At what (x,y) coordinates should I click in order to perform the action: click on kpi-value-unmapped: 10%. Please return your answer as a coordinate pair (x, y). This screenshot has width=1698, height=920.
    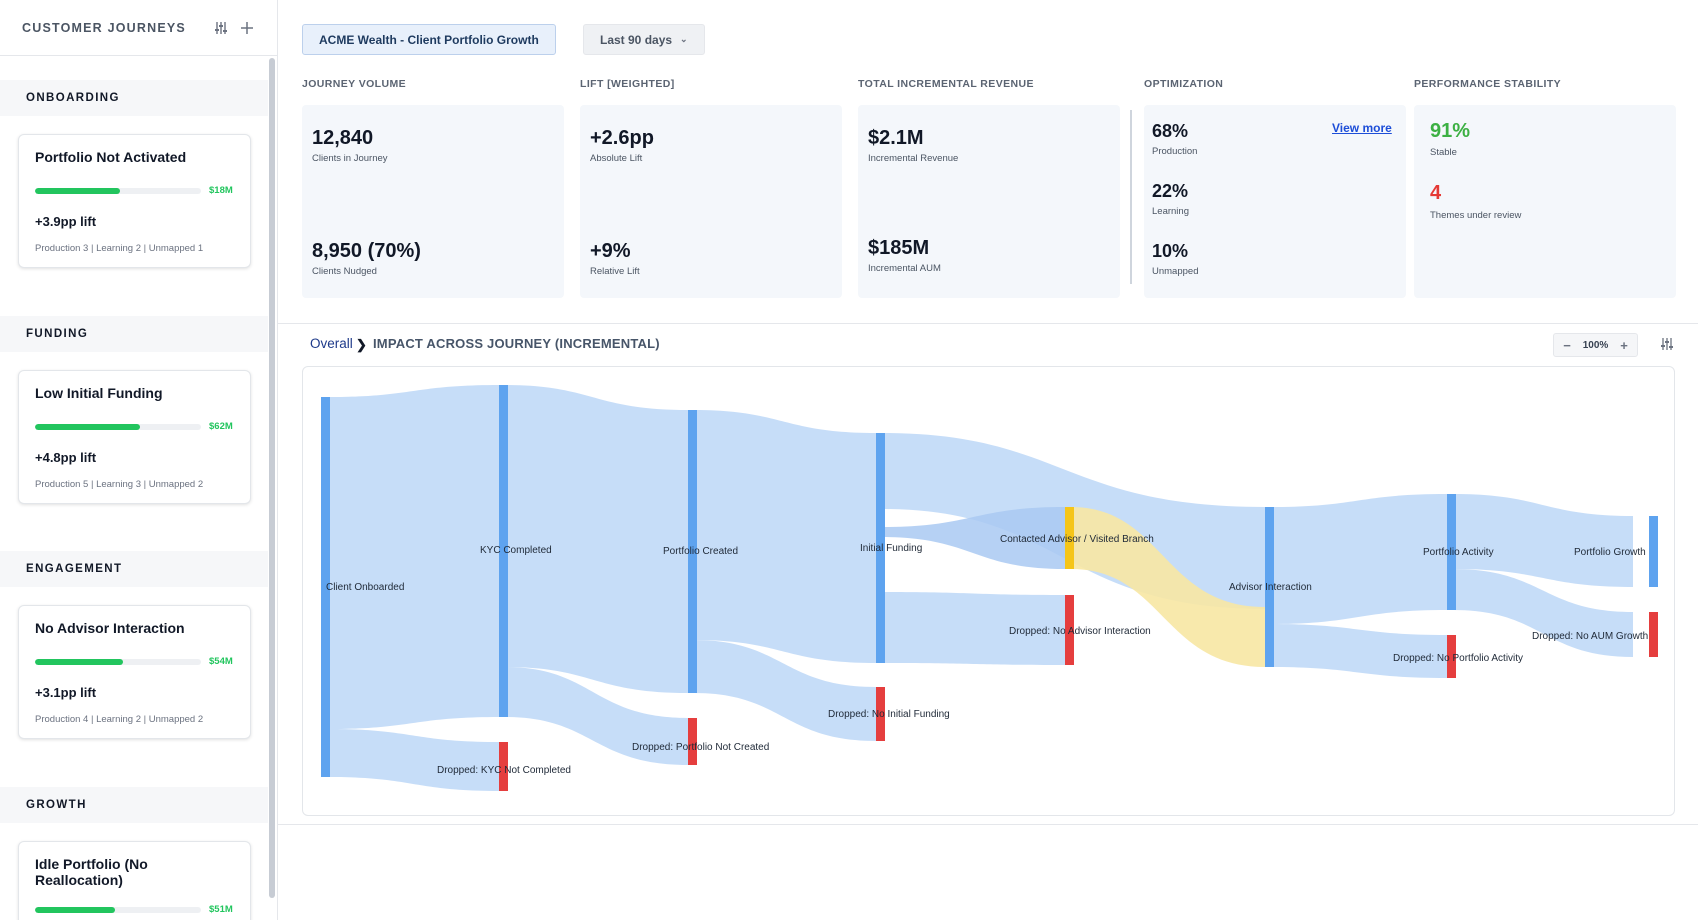
    Looking at the image, I should click on (1170, 251).